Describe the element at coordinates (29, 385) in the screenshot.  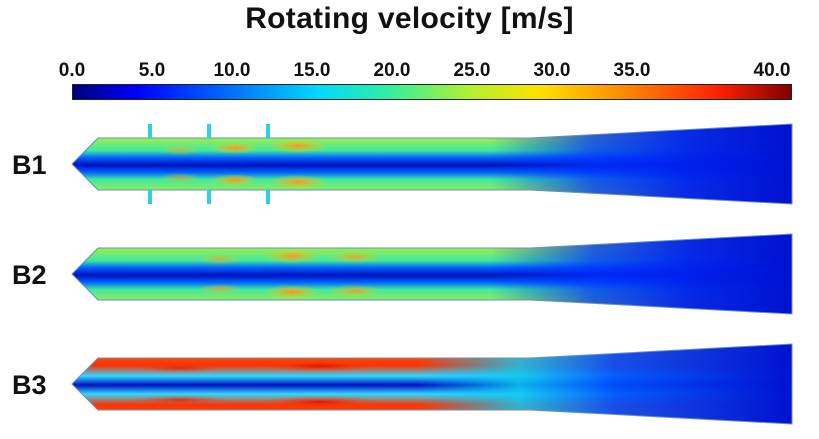
I see `case-label-b3: B3` at that location.